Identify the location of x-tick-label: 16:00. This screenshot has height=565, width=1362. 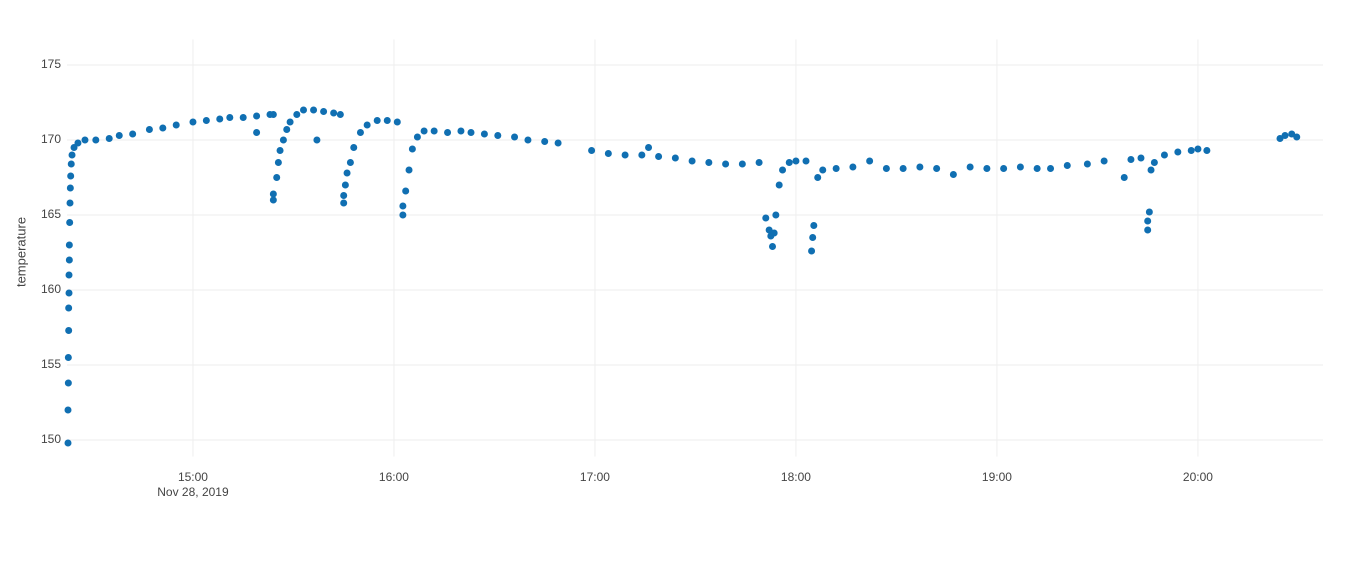
(394, 477).